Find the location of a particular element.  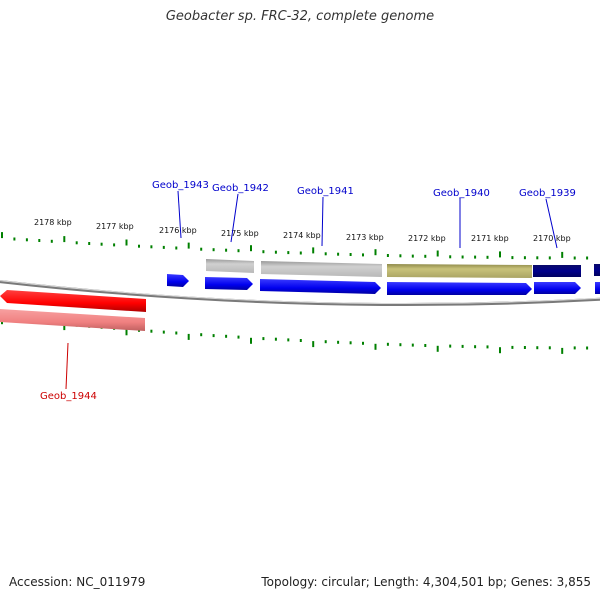

cds-geob-1943 is located at coordinates (178, 280).